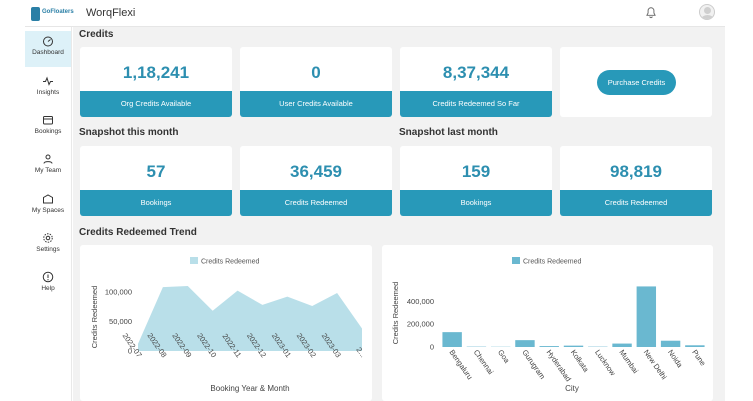 The height and width of the screenshot is (401, 753). I want to click on team-icon, so click(48, 159).